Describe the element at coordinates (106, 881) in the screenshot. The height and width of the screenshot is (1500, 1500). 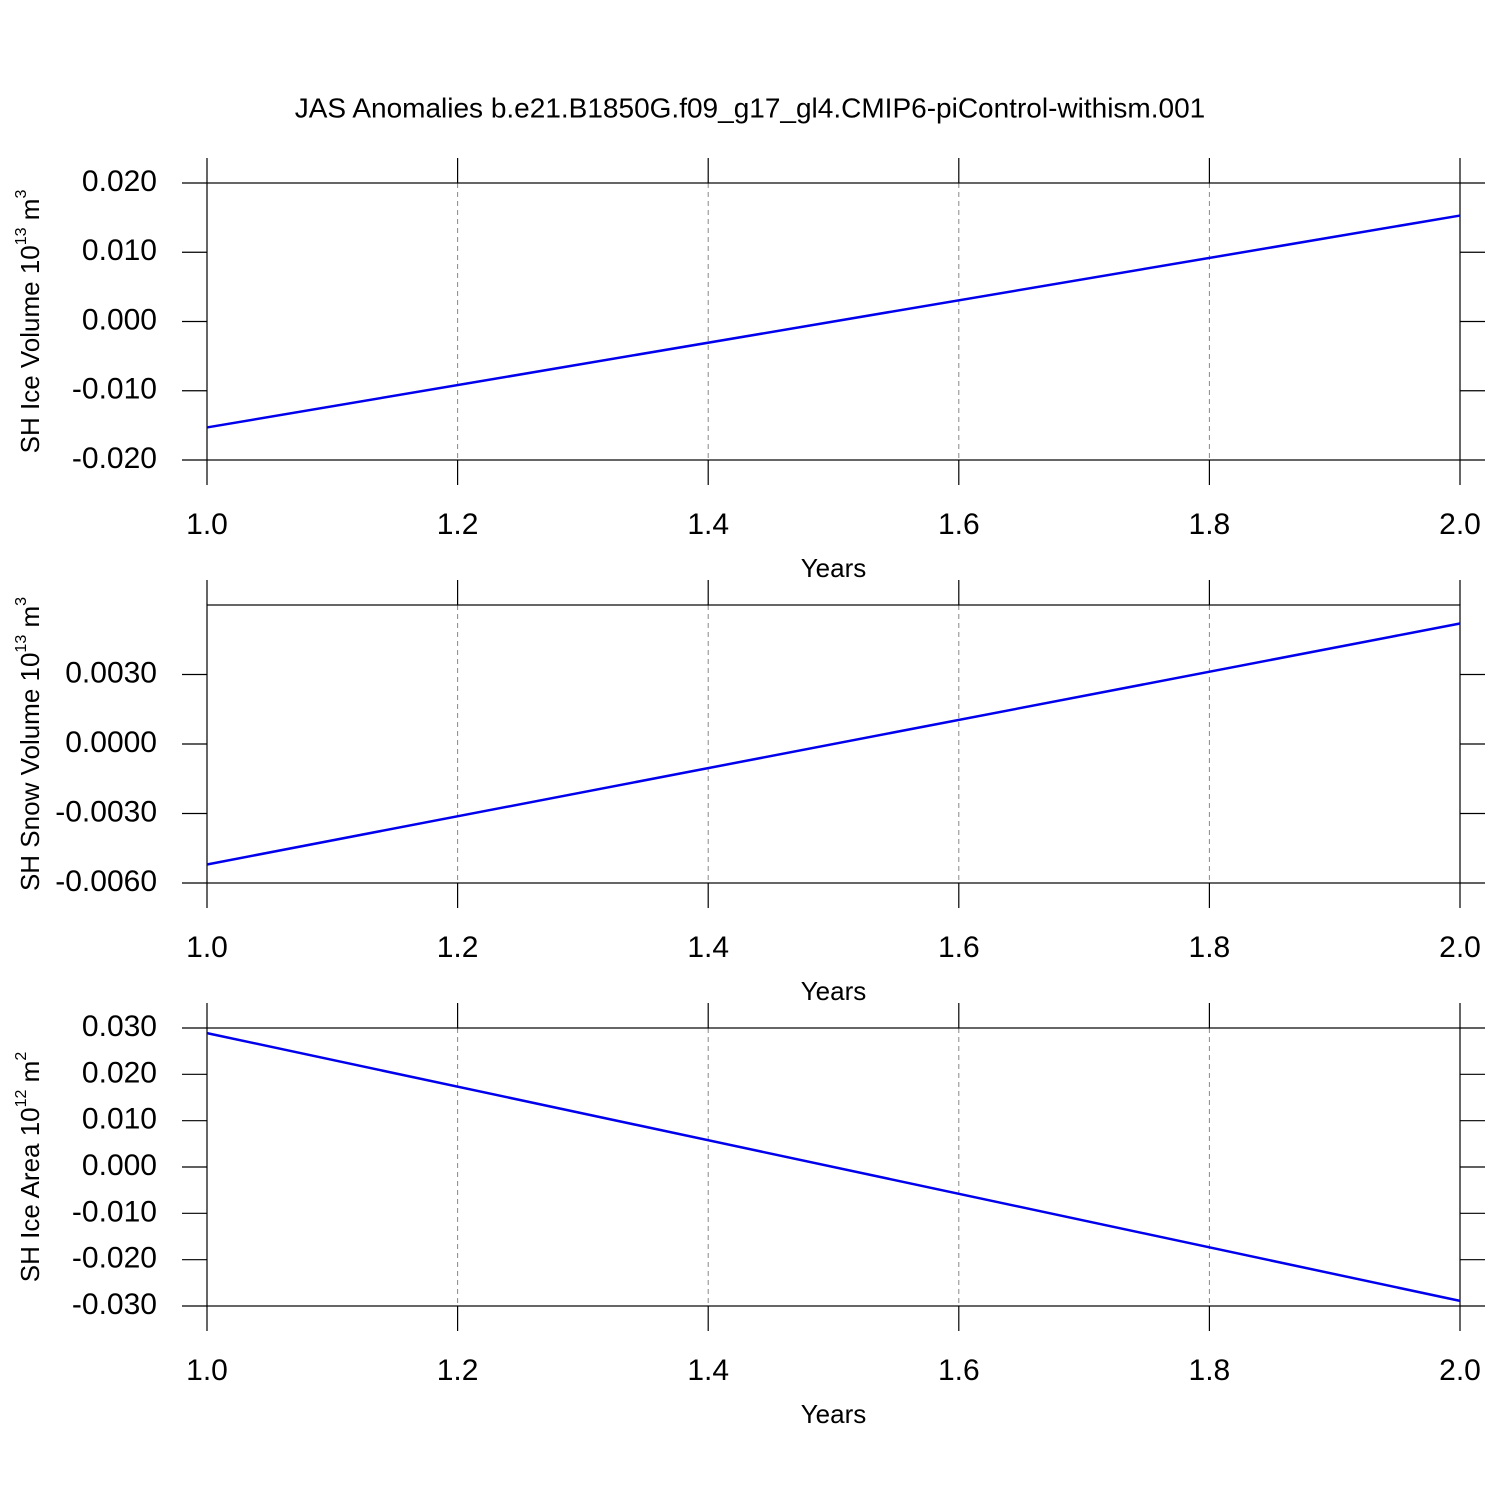
I see `y-tick-label: -0.0060` at that location.